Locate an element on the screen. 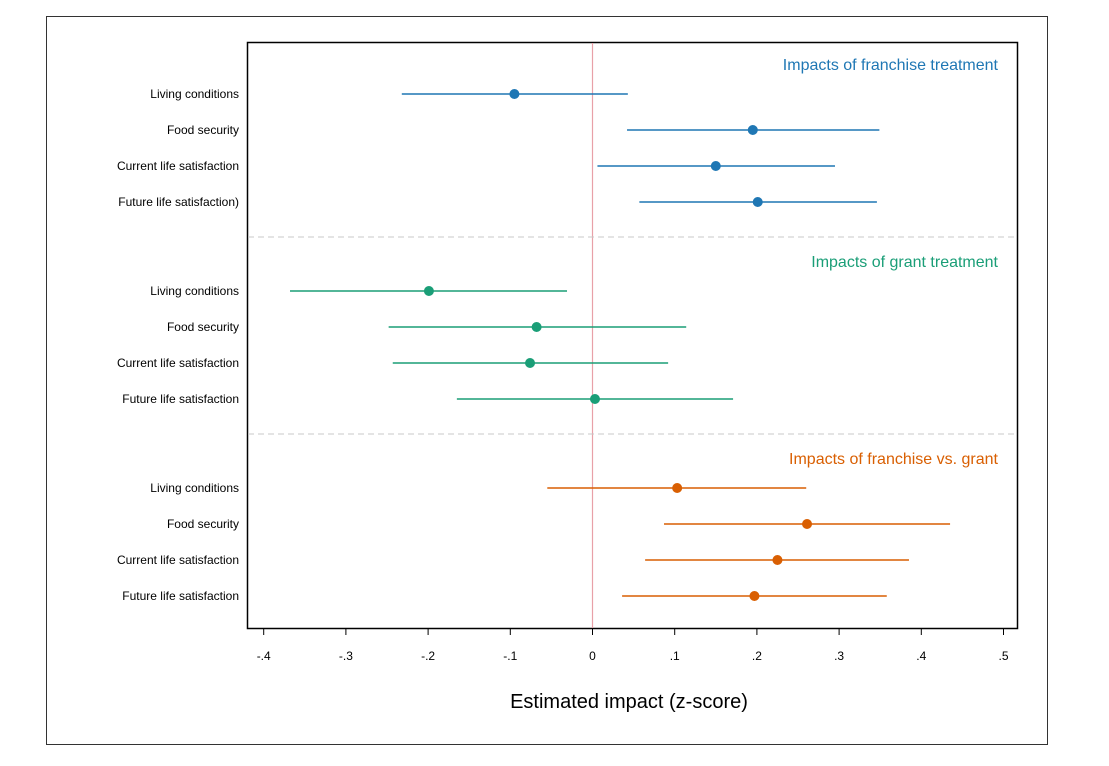  x-axis-title: Estimated impact (z-score) is located at coordinates (629, 702).